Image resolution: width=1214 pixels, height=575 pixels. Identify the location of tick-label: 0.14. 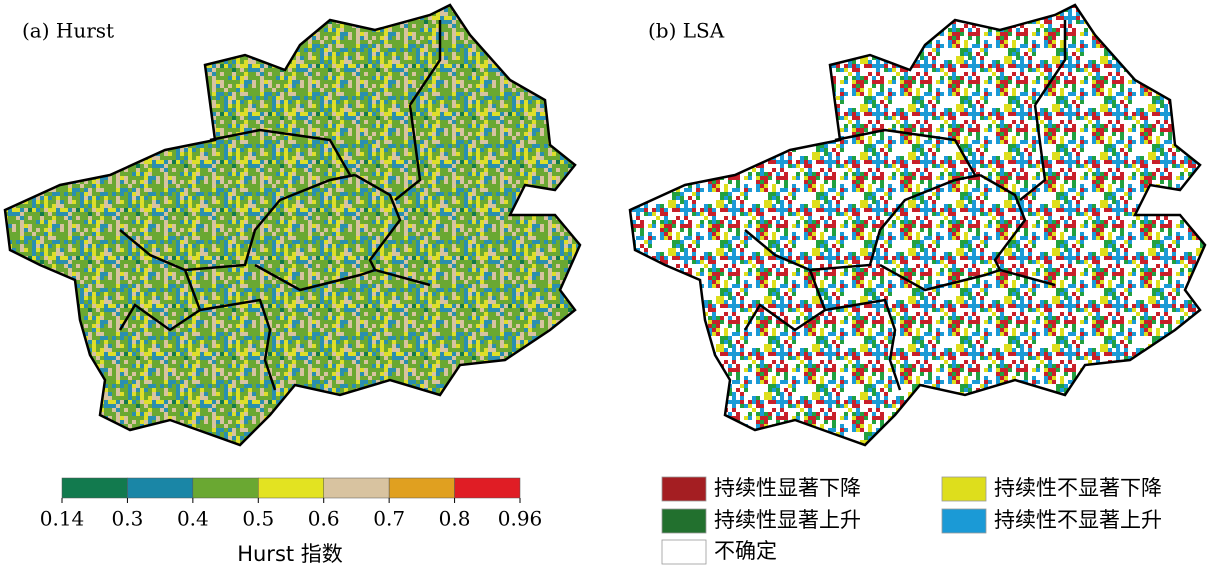
(62, 519).